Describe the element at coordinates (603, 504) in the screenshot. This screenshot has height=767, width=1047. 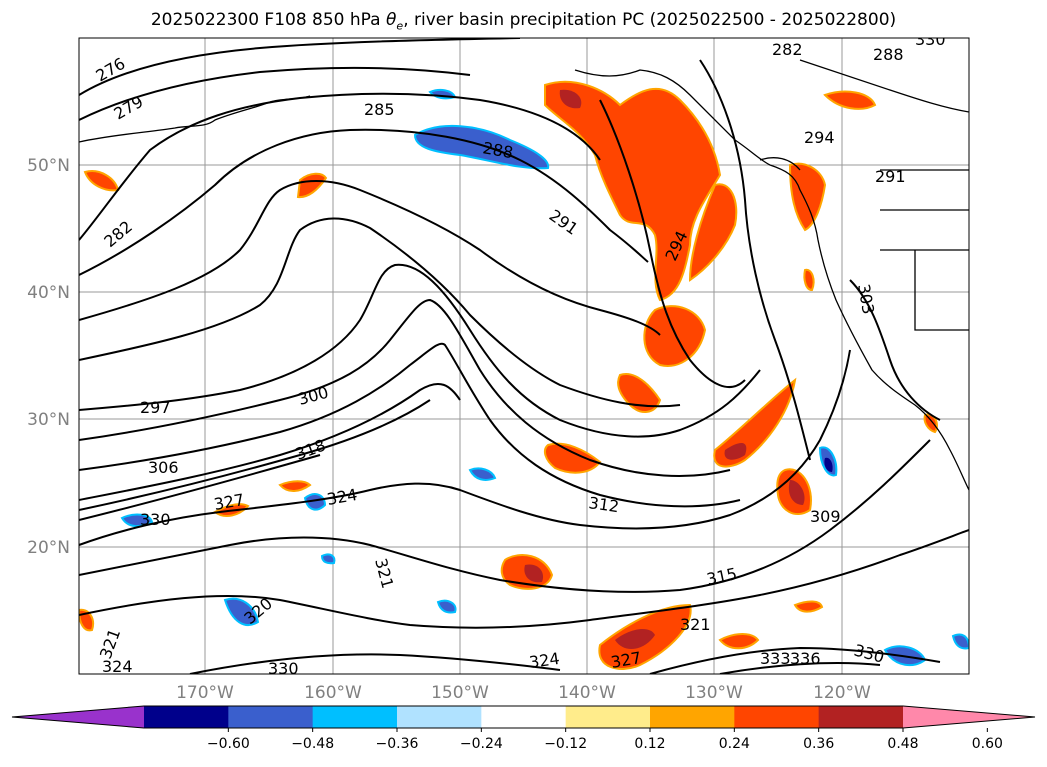
I see `contour-label: 312` at that location.